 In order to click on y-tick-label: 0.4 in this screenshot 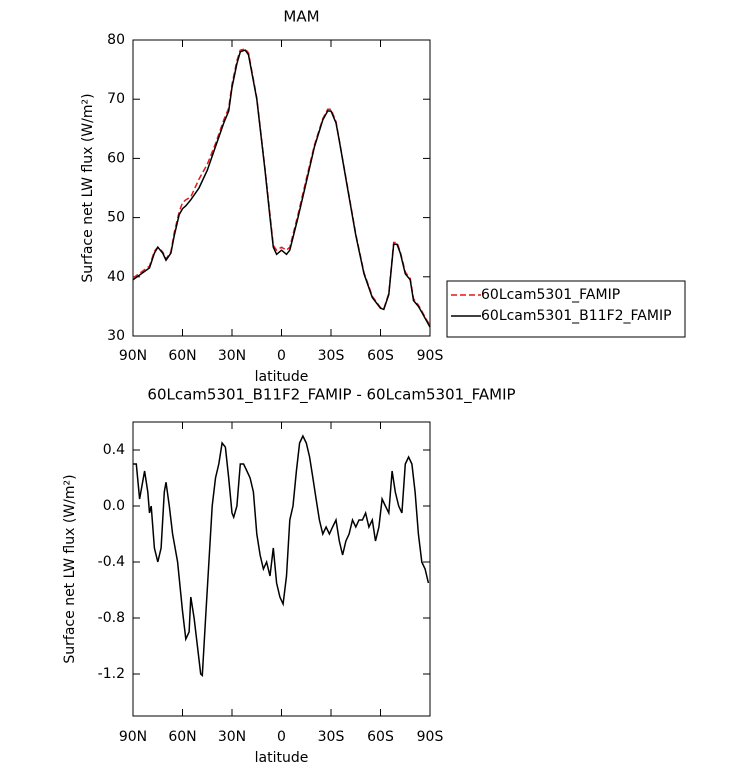, I will do `click(114, 450)`.